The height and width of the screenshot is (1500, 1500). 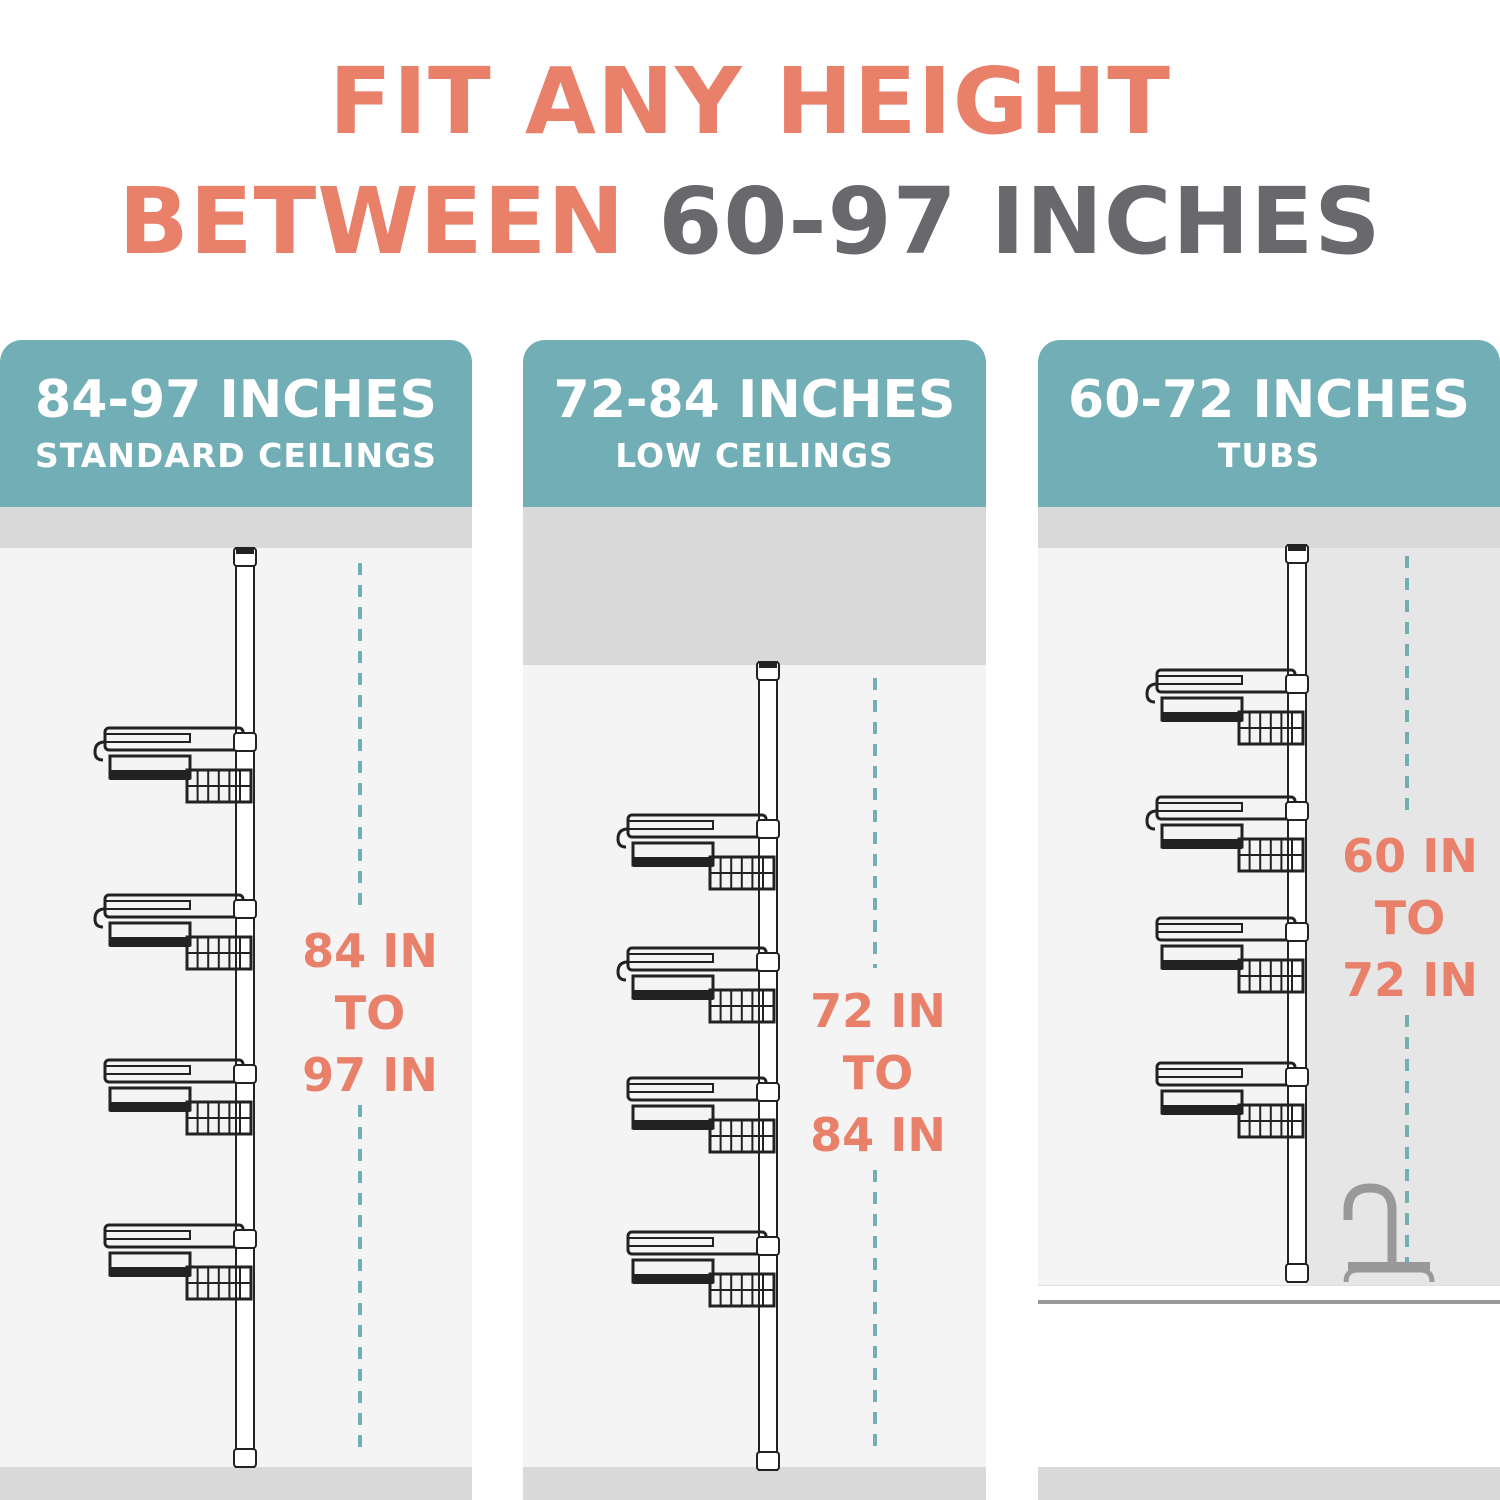 What do you see at coordinates (754, 455) in the screenshot?
I see `use-text: LOW CEILINGS` at bounding box center [754, 455].